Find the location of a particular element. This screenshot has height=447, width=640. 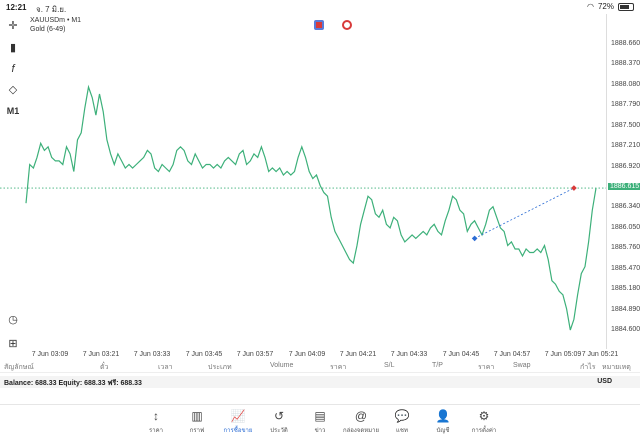

status-bar: 12:21 จ. 7 มิ.ย. ◠ 72% is located at coordinates (320, 7).